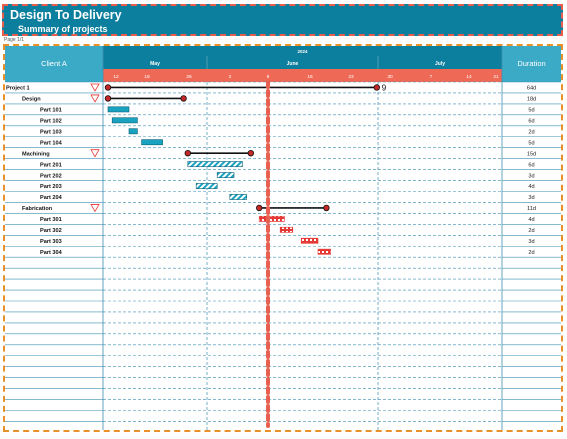 The height and width of the screenshot is (439, 567). I want to click on today-day-label: 9, so click(384, 87).